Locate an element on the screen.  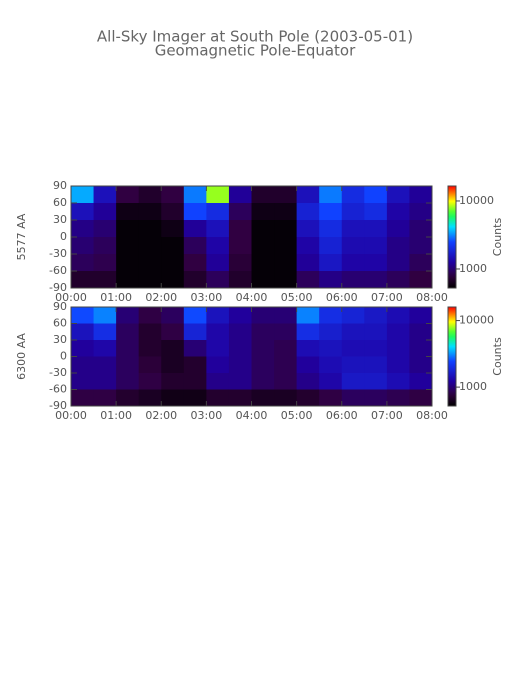
y-tick-label: 0 is located at coordinates (63, 356).